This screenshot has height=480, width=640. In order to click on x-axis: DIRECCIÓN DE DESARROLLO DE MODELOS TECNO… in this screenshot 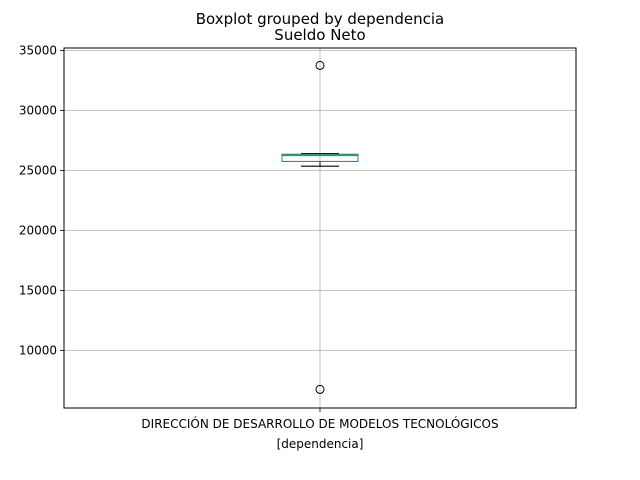, I will do `click(320, 419)`.